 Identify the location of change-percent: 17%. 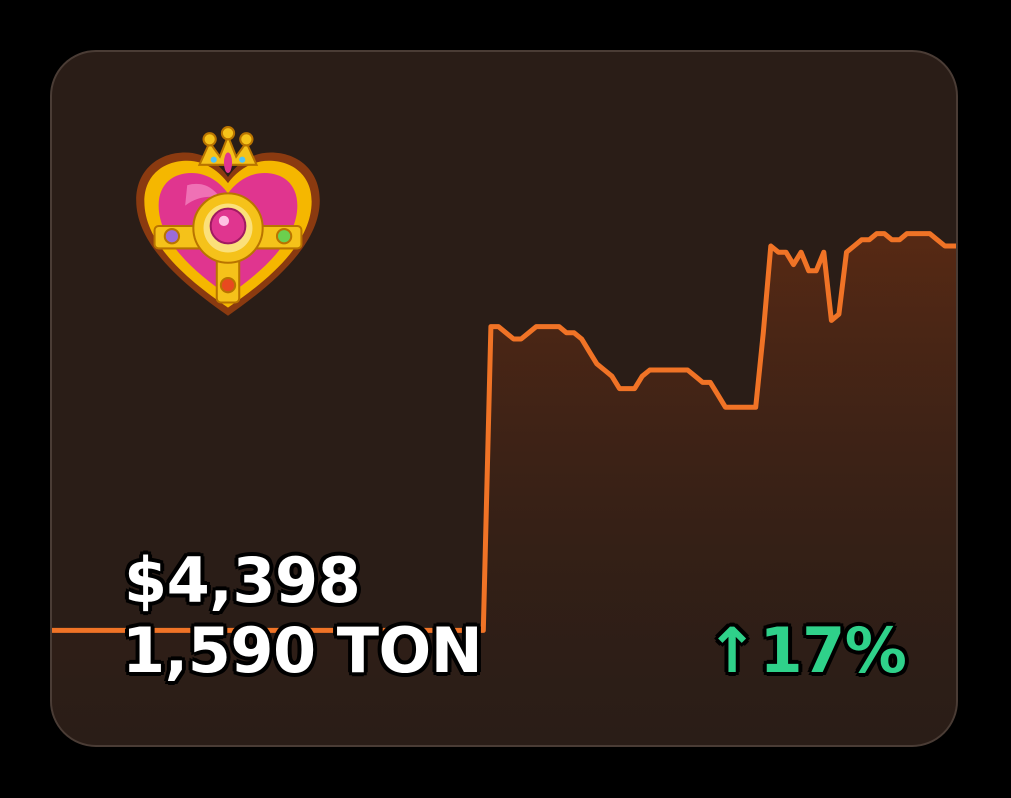
(833, 650).